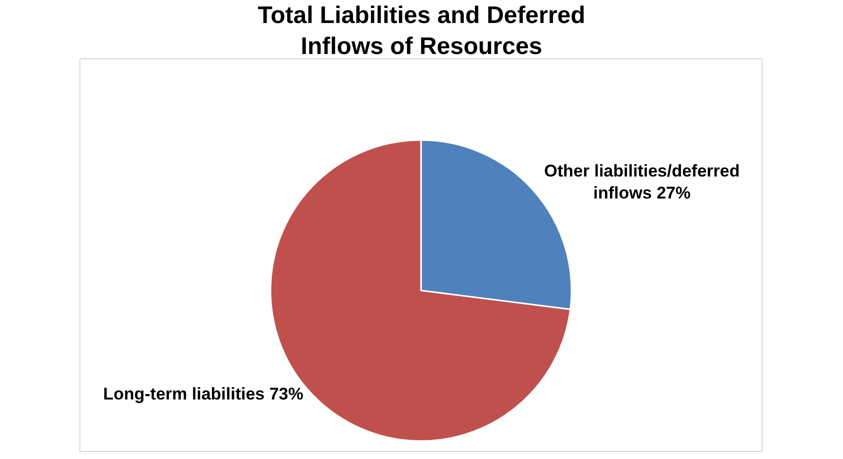  What do you see at coordinates (203, 394) in the screenshot?
I see `slice-label: Long-term liabilities 73%` at bounding box center [203, 394].